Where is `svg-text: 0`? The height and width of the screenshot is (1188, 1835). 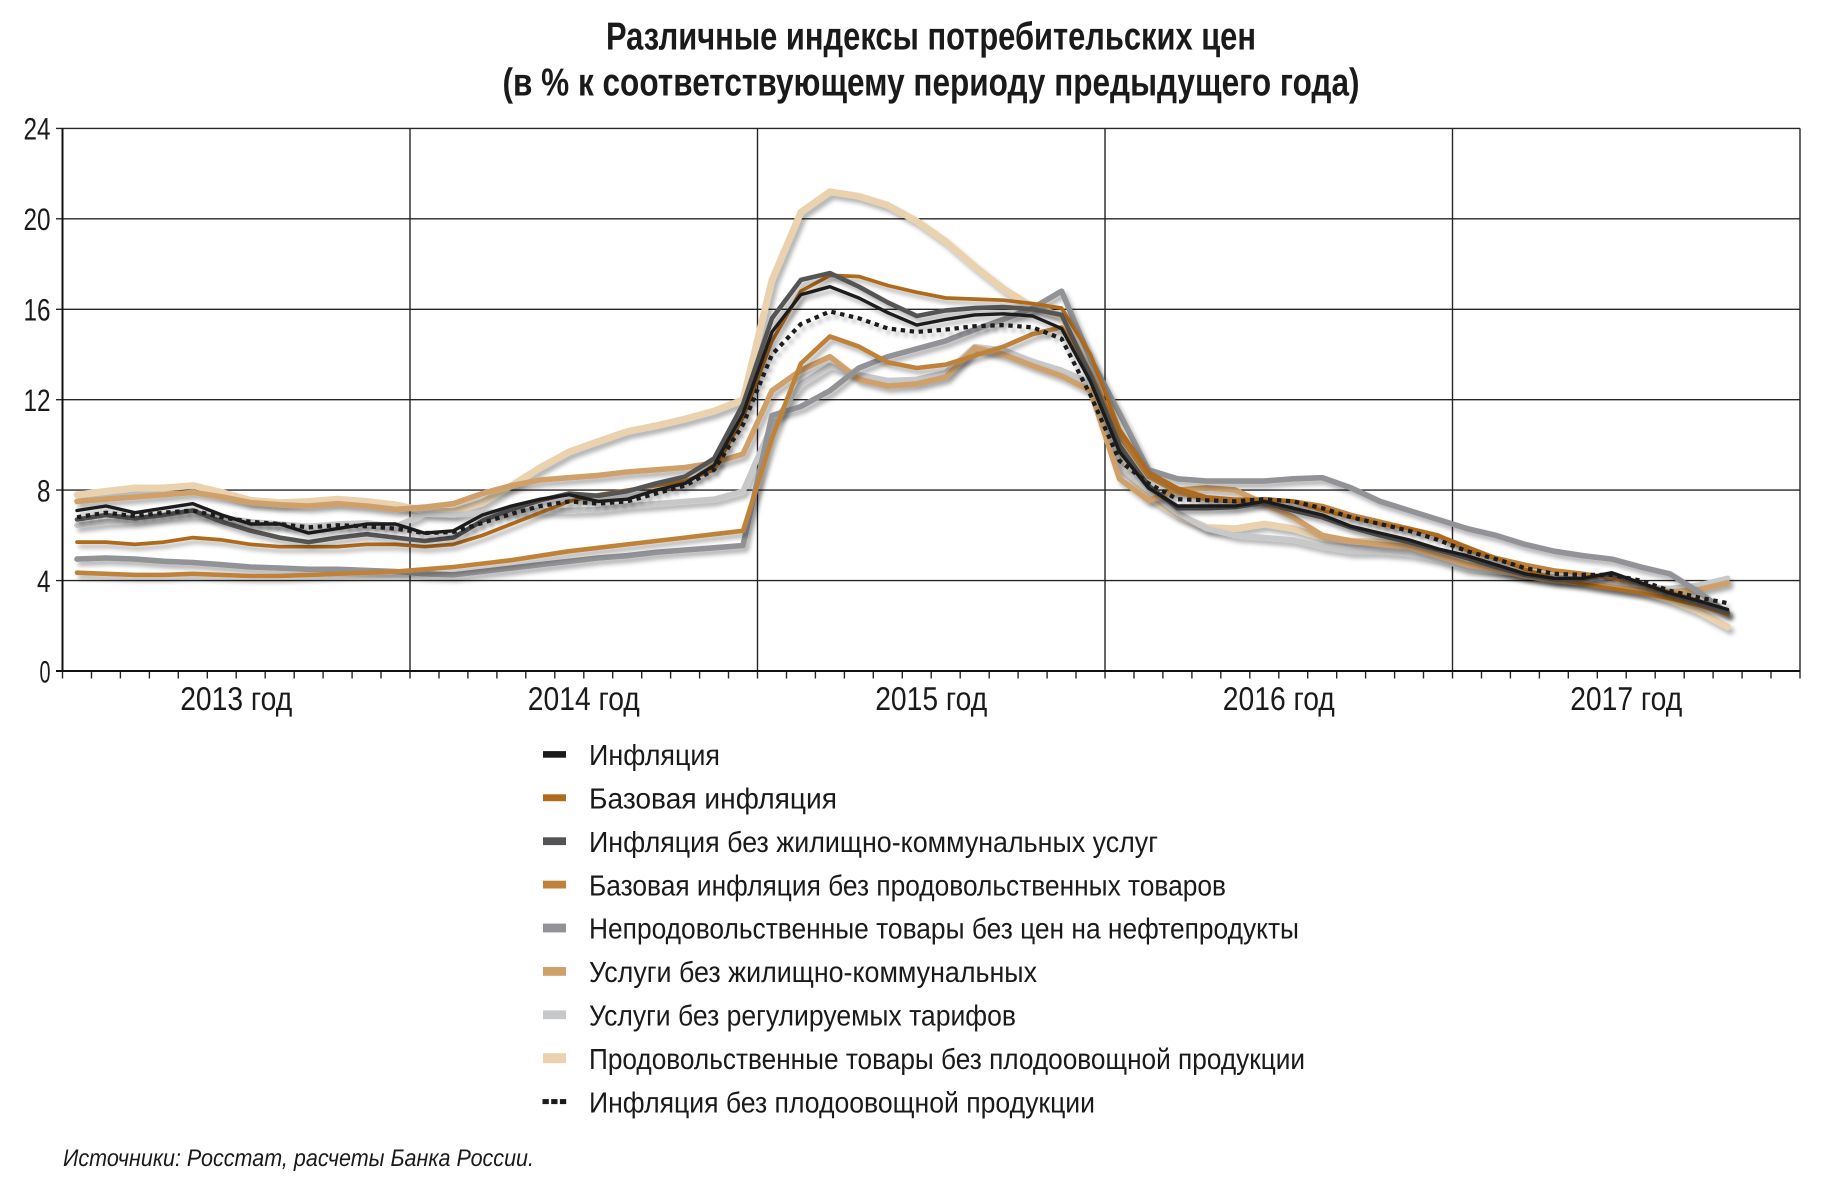 svg-text: 0 is located at coordinates (45, 671).